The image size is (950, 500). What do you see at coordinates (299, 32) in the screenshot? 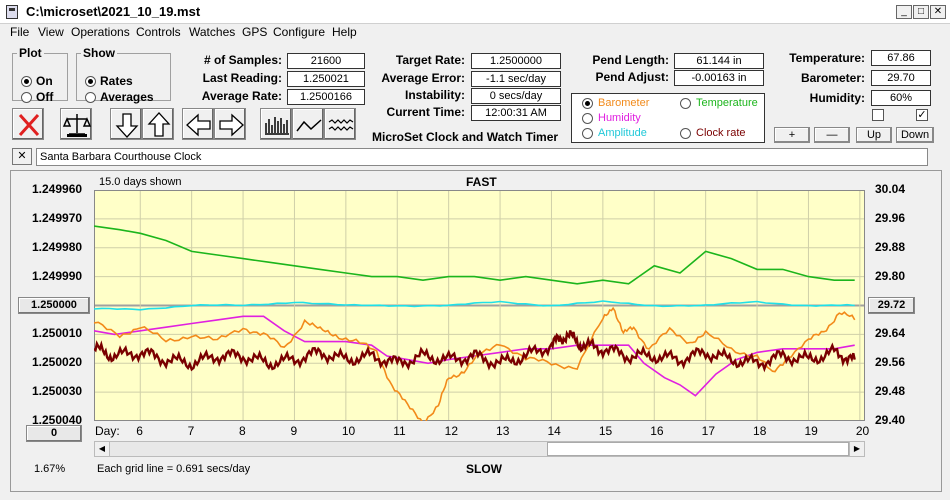
I see `menu-configure: Configure` at bounding box center [299, 32].